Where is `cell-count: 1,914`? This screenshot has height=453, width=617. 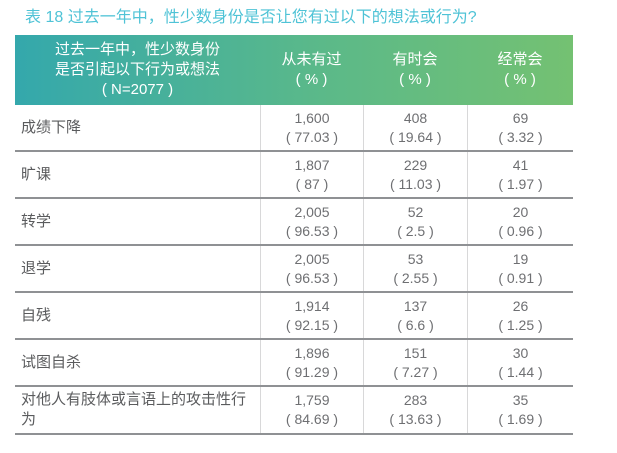
cell-count: 1,914 is located at coordinates (312, 305).